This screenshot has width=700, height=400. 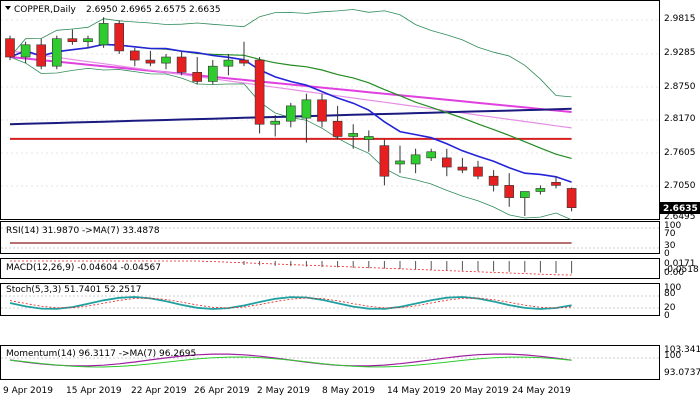 I want to click on macd-tick: -0.0518, so click(x=681, y=270).